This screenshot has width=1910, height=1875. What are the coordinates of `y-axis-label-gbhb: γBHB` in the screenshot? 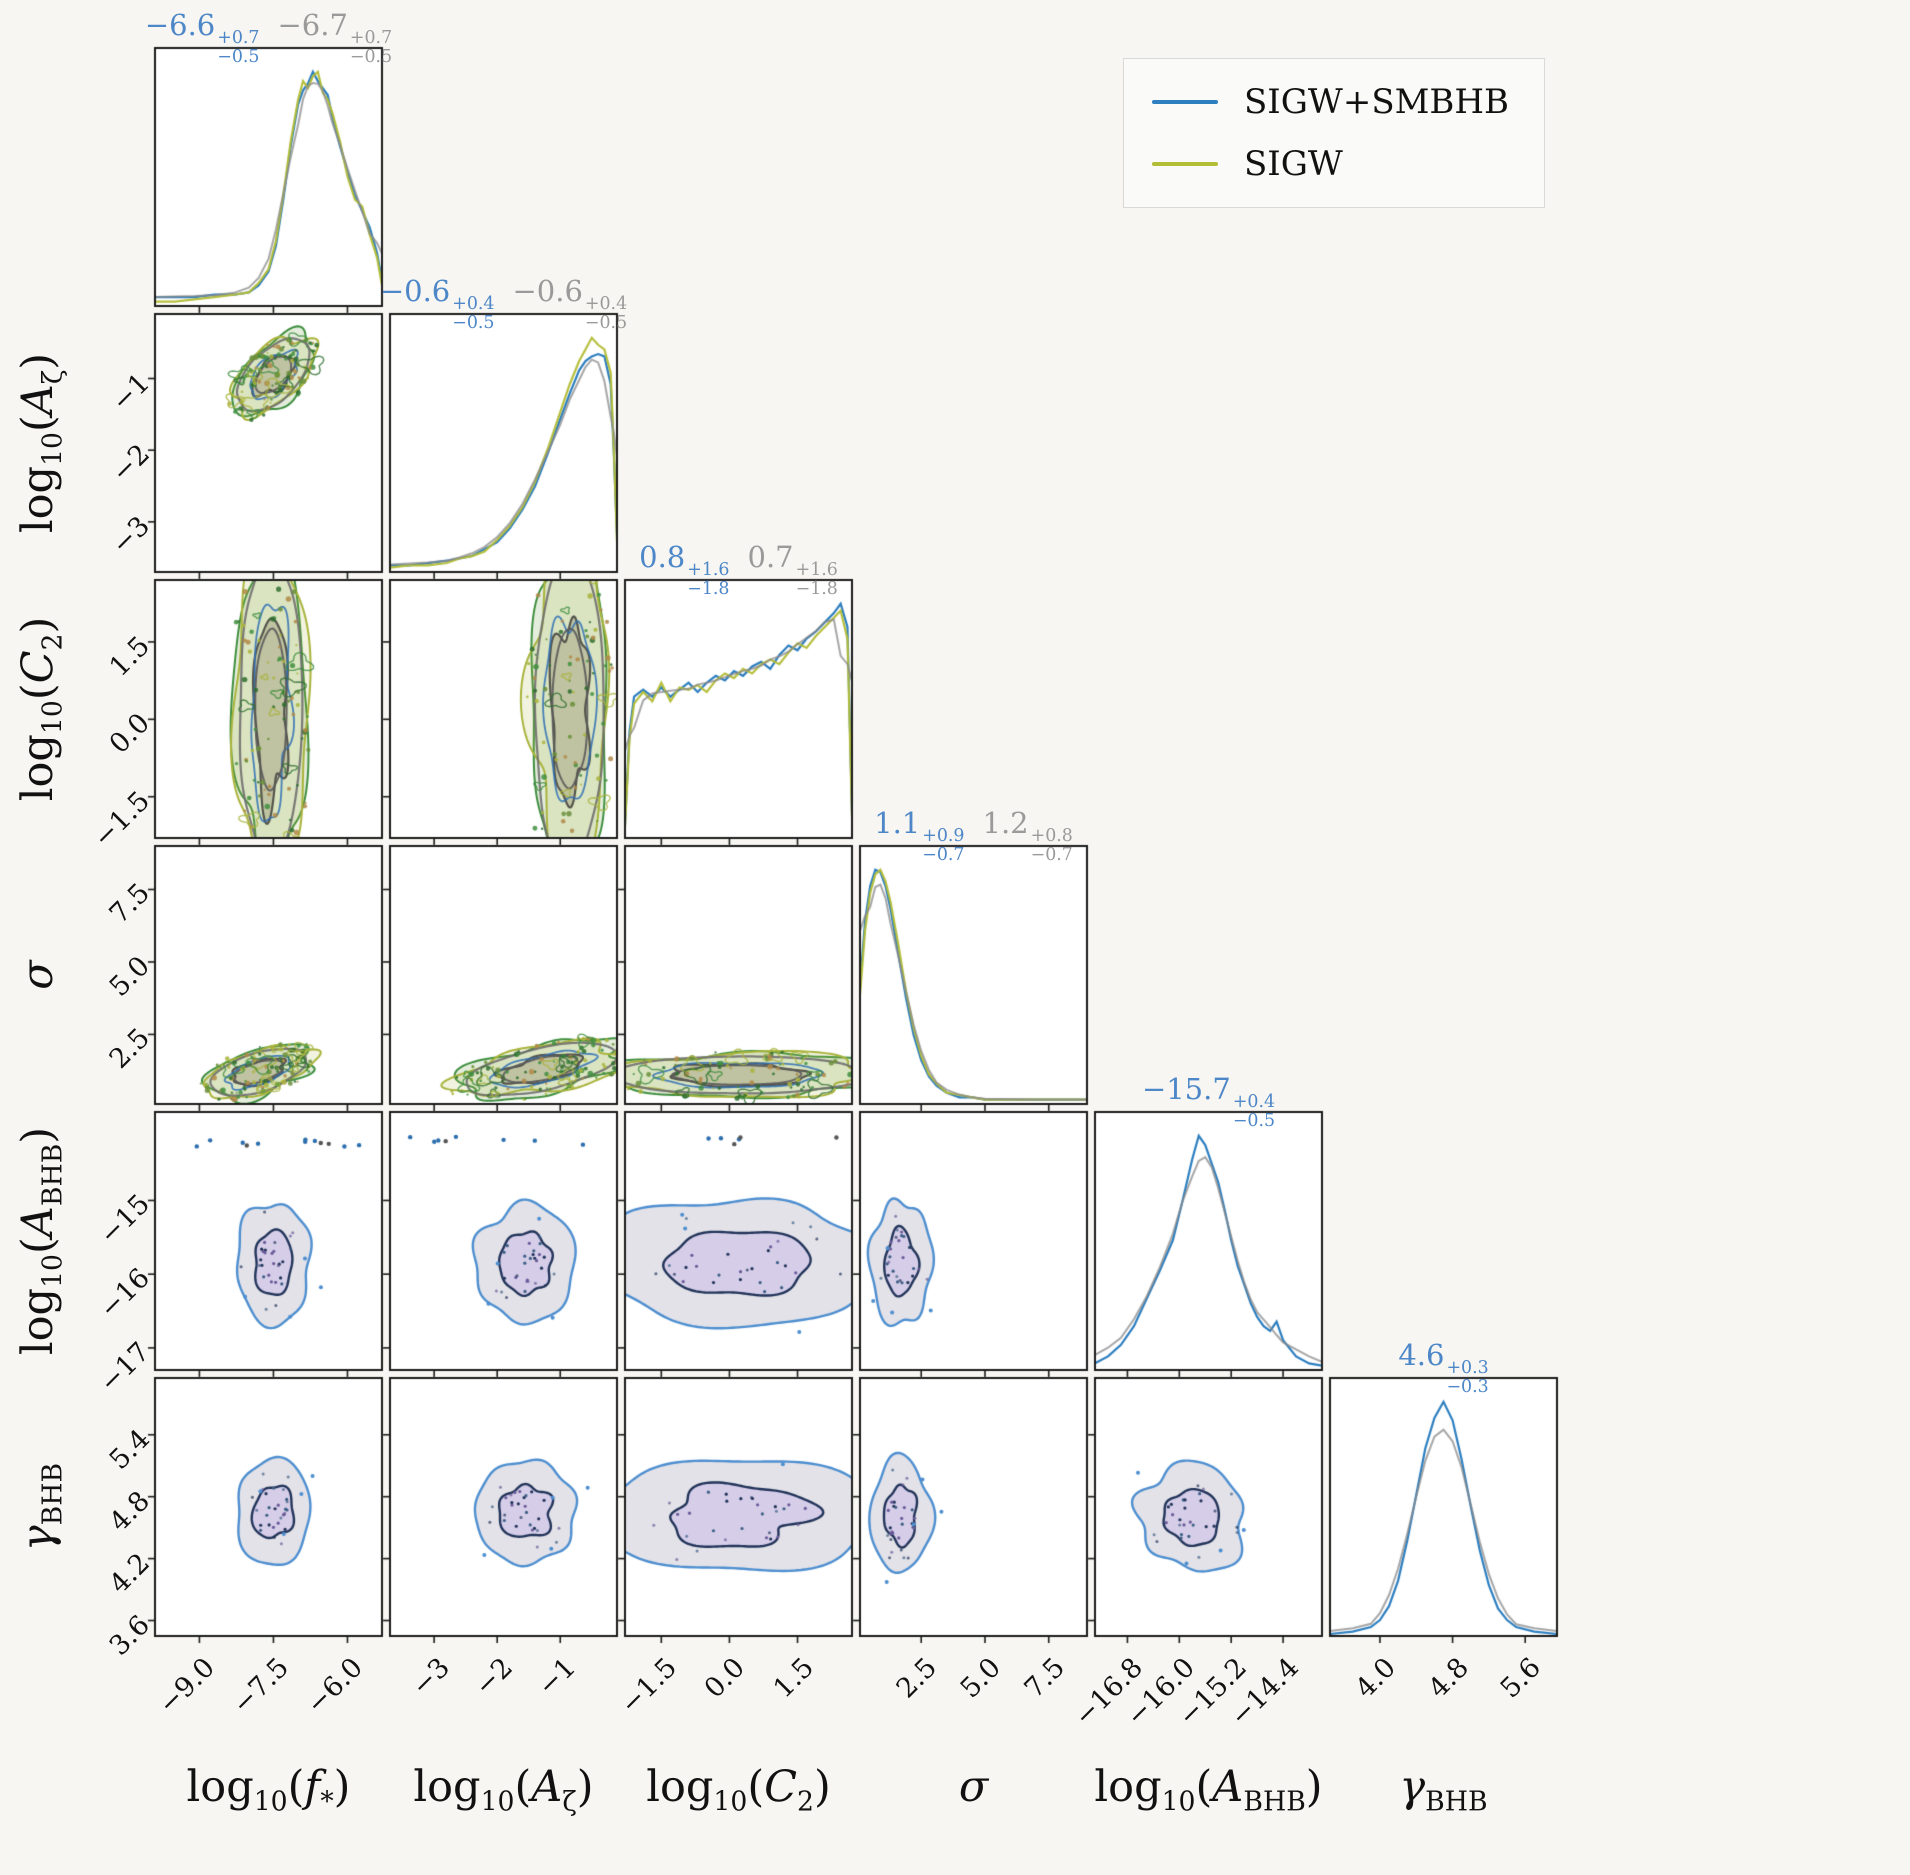 It's located at (41, 1507).